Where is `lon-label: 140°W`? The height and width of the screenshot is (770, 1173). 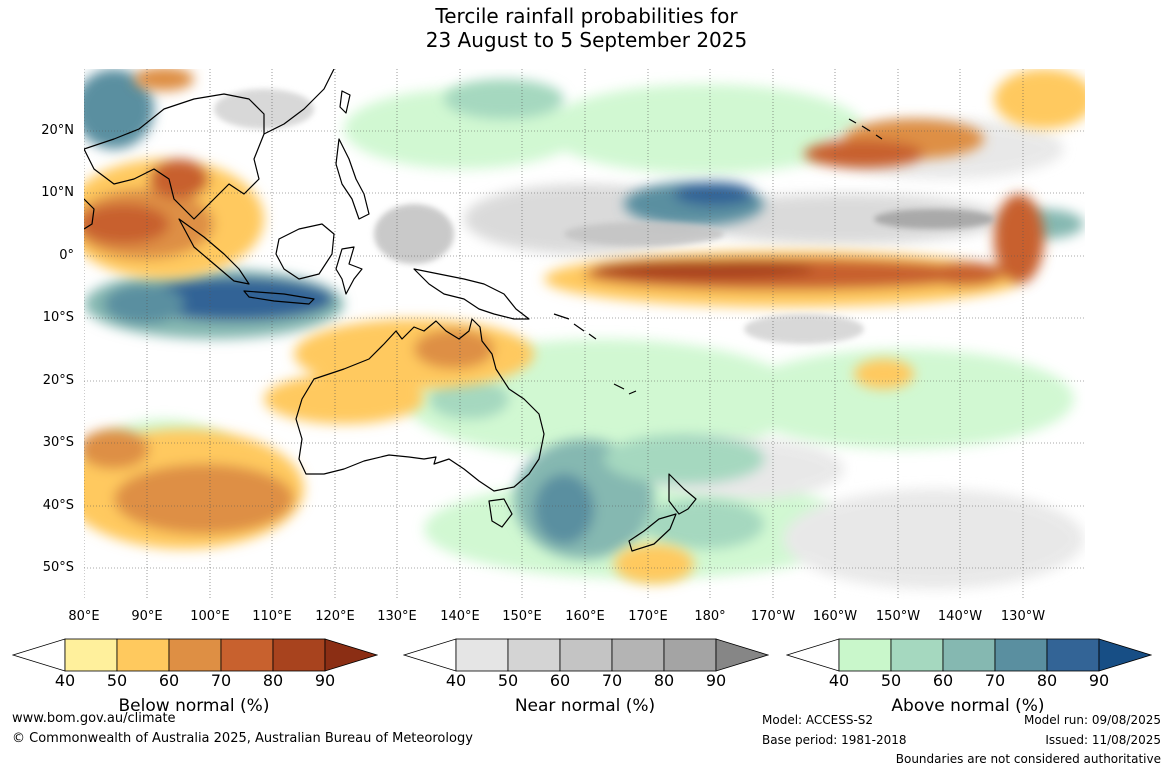 lon-label: 140°W is located at coordinates (960, 616).